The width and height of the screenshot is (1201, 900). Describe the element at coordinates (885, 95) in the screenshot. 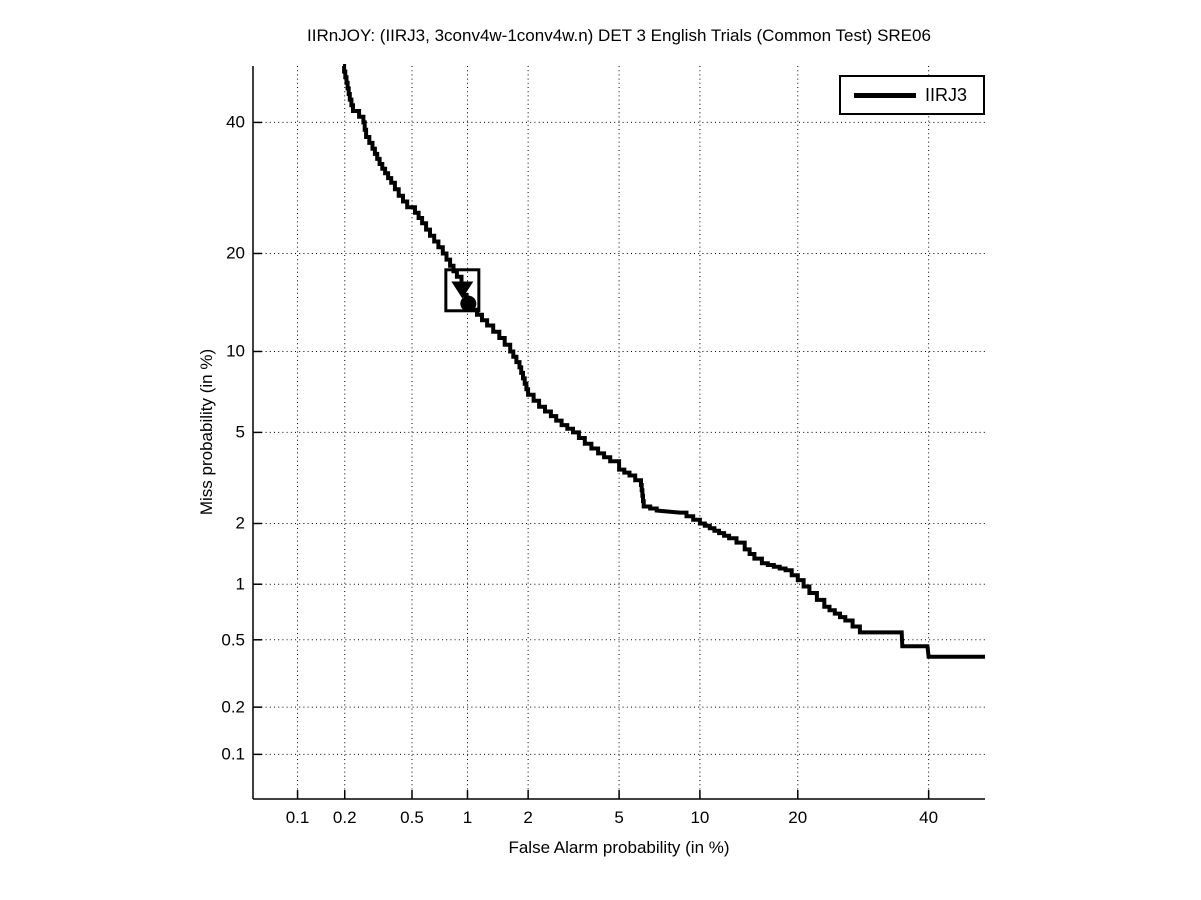

I see `legend-line-sample` at that location.